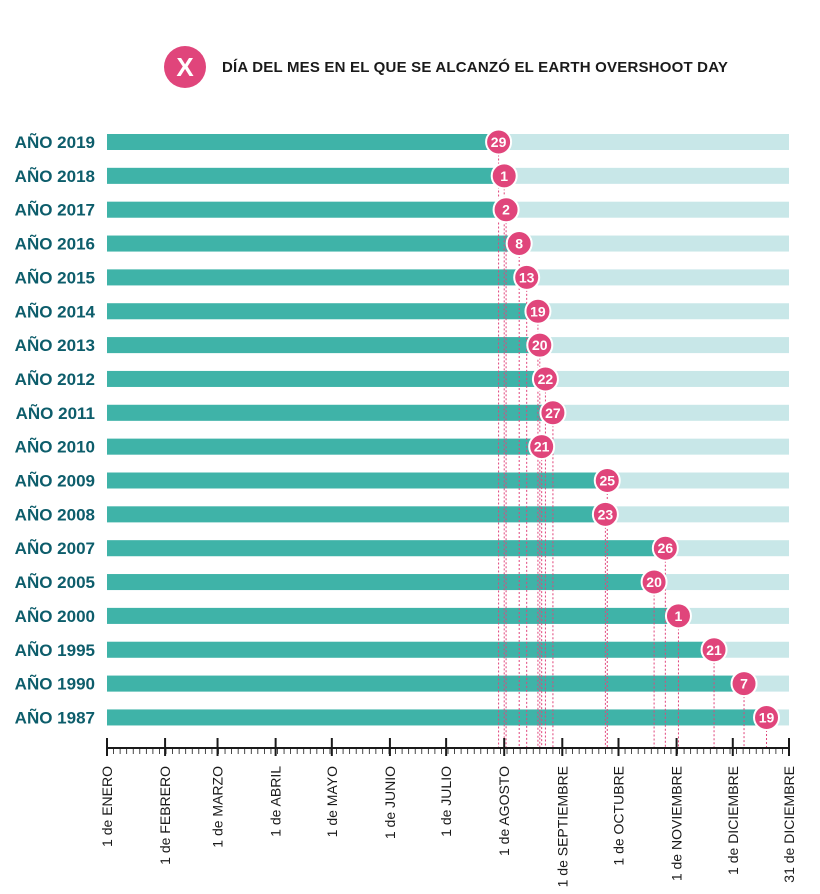 Image resolution: width=820 pixels, height=894 pixels. I want to click on x-tick-label: 1 de JUNIO, so click(390, 802).